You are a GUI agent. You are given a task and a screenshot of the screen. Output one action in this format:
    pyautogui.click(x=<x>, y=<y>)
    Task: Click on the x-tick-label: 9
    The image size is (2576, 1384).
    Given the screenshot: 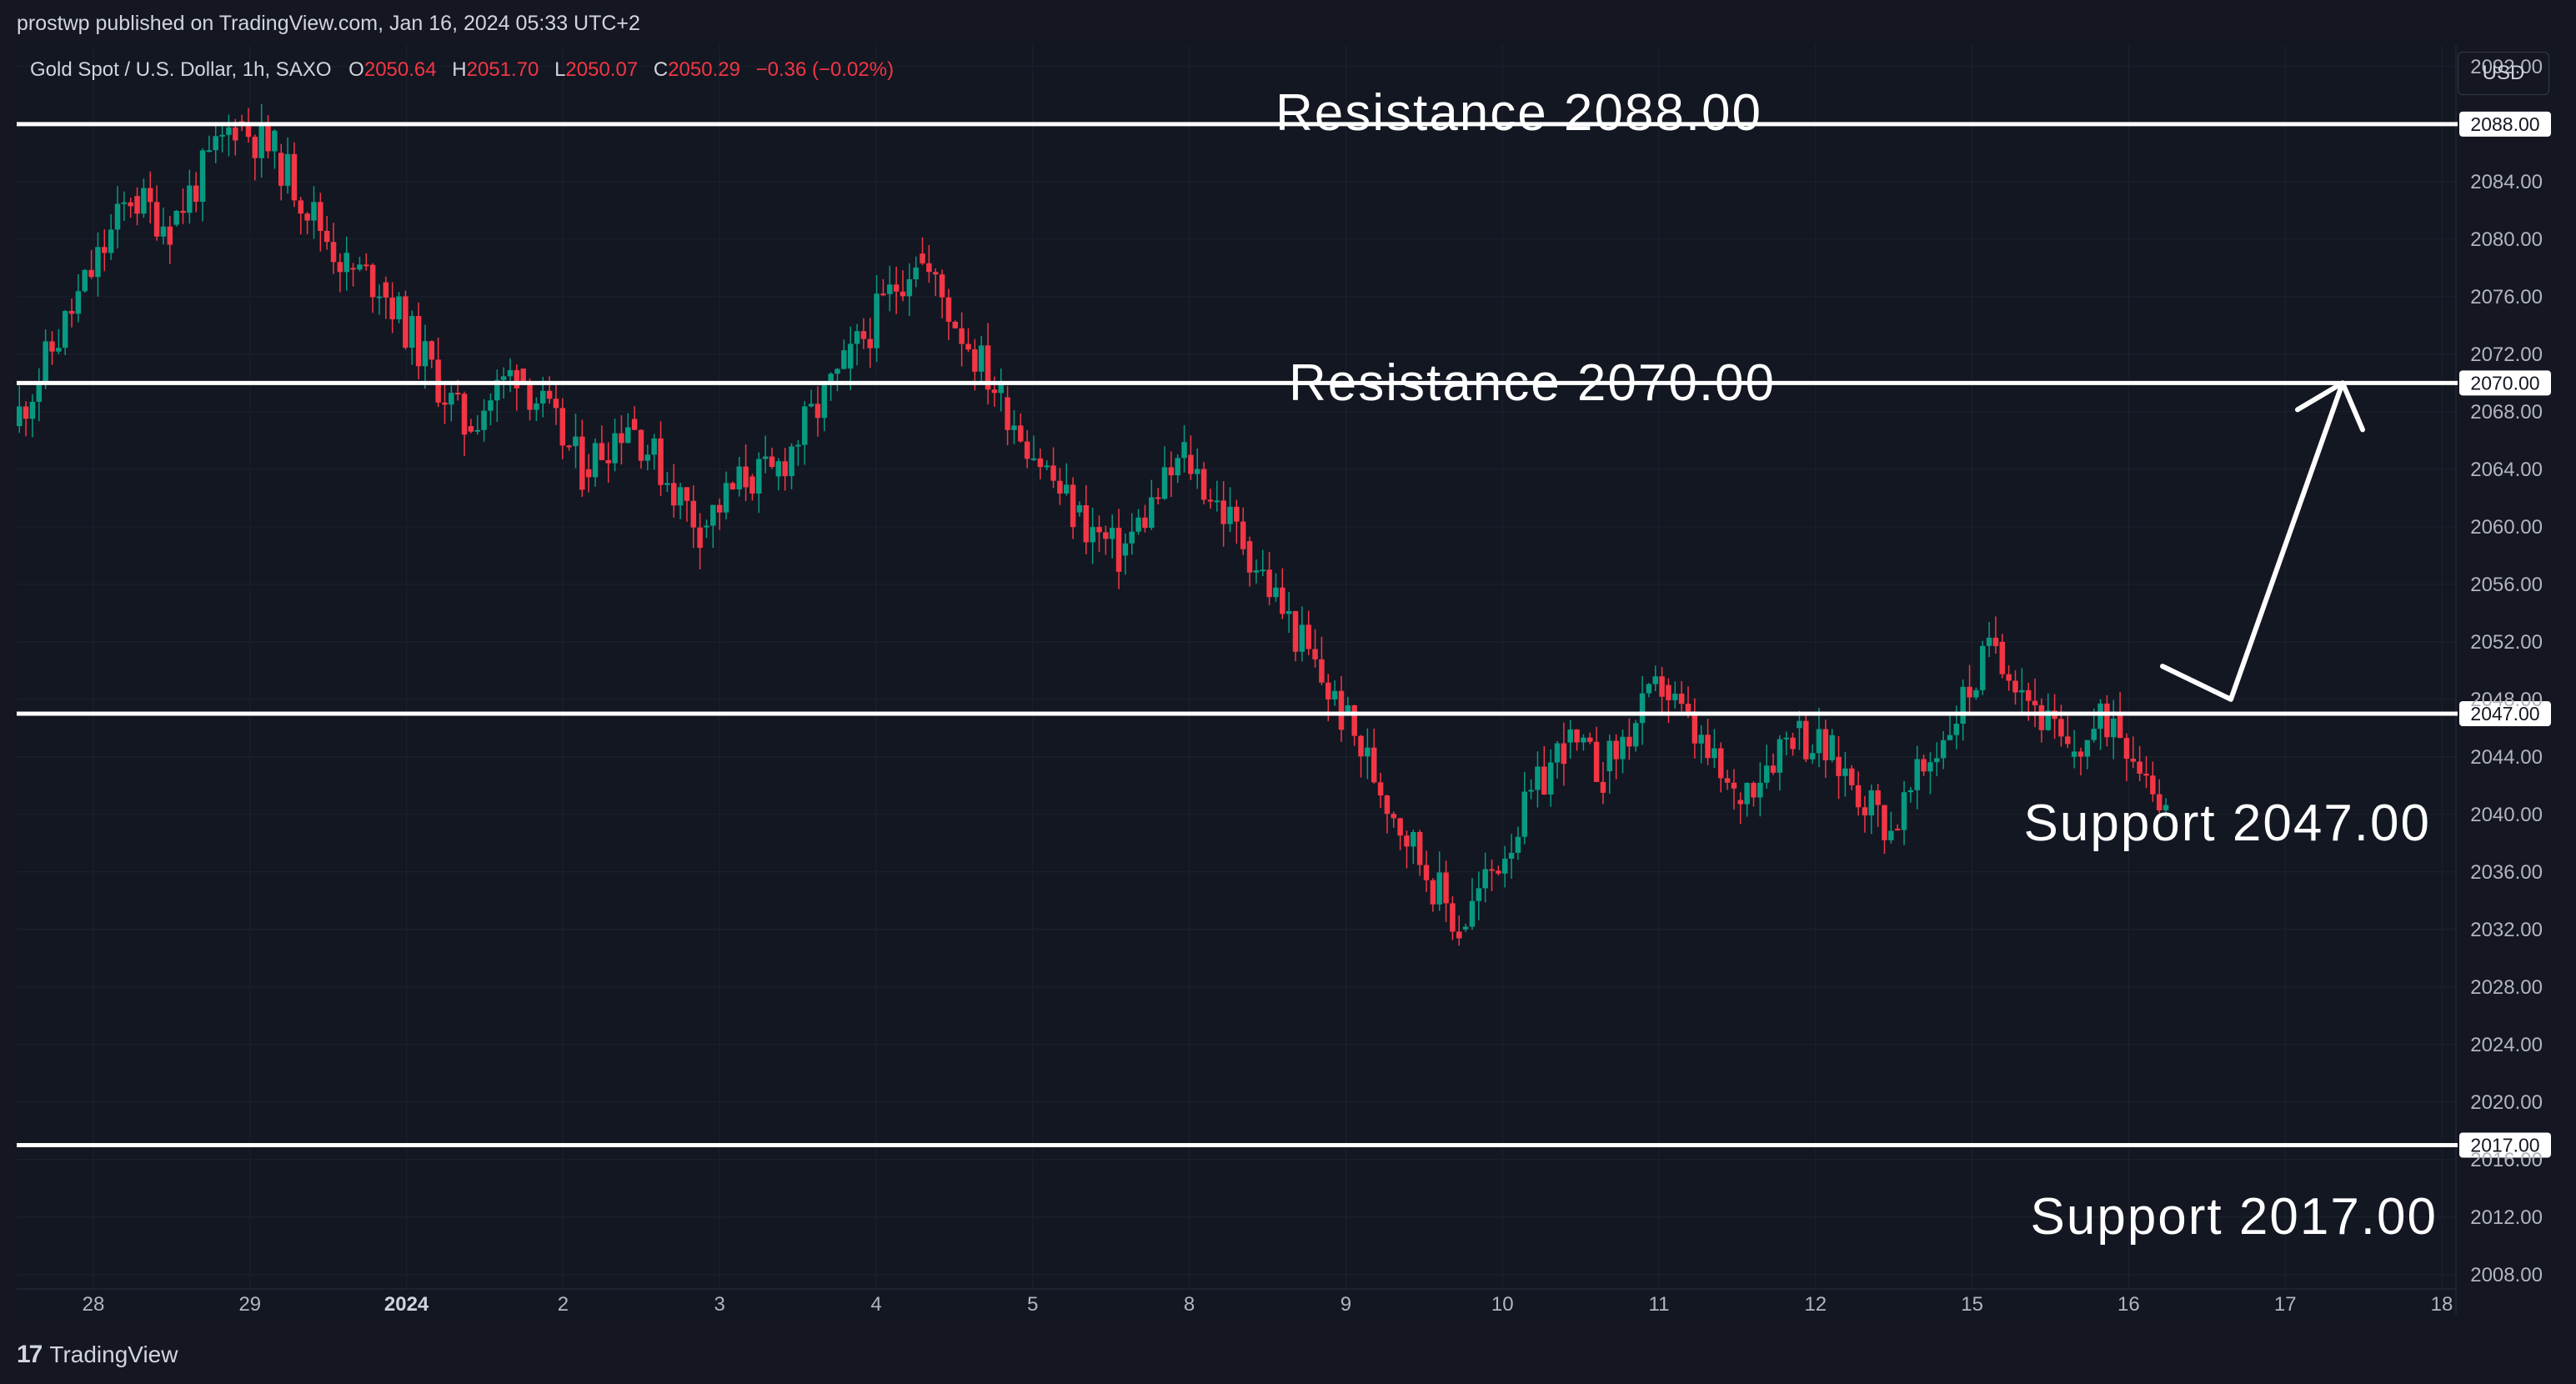 What is the action you would take?
    pyautogui.click(x=1346, y=1304)
    